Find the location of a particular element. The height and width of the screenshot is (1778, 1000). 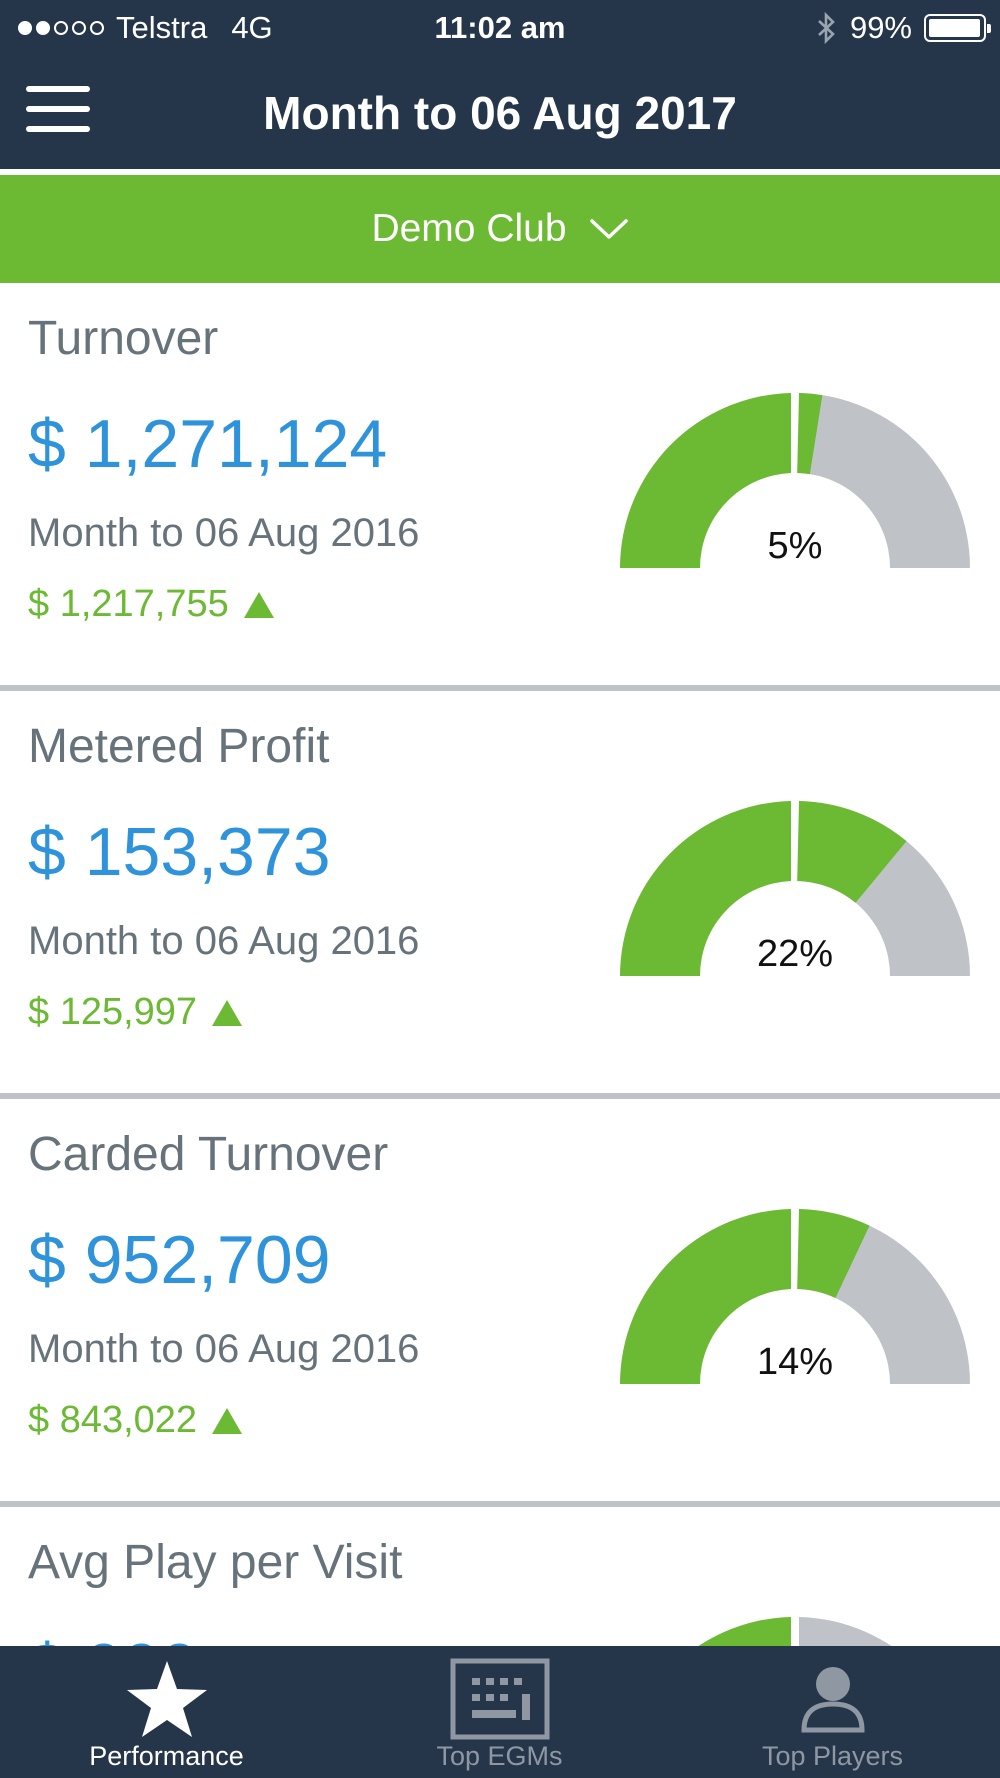

metric-value: $ 153,373 is located at coordinates (179, 852).